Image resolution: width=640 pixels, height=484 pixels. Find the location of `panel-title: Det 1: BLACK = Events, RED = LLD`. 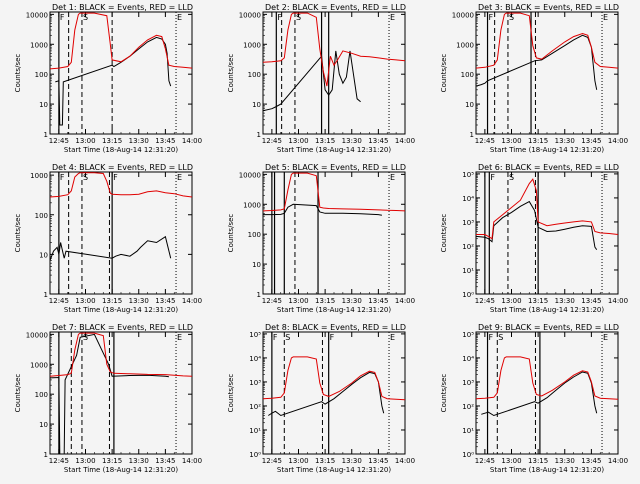

panel-title: Det 1: BLACK = Events, RED = LLD is located at coordinates (122, 7).